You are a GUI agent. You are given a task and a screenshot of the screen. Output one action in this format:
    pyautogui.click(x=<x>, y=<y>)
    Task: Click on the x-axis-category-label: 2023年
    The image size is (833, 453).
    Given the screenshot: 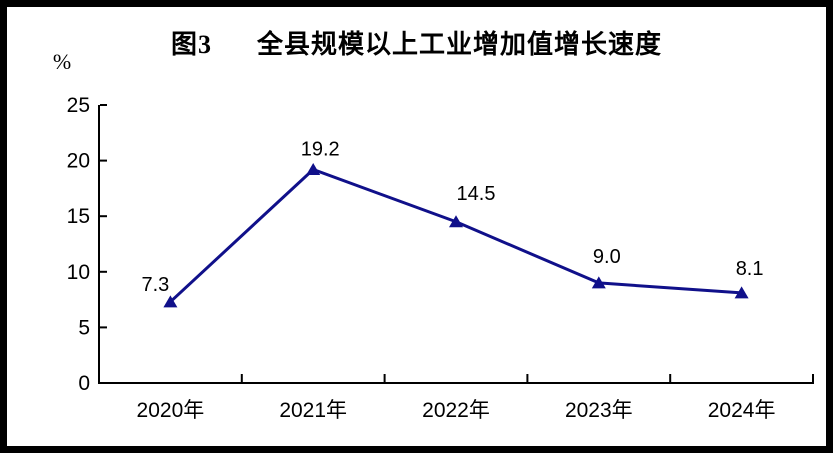 What is the action you would take?
    pyautogui.click(x=599, y=410)
    